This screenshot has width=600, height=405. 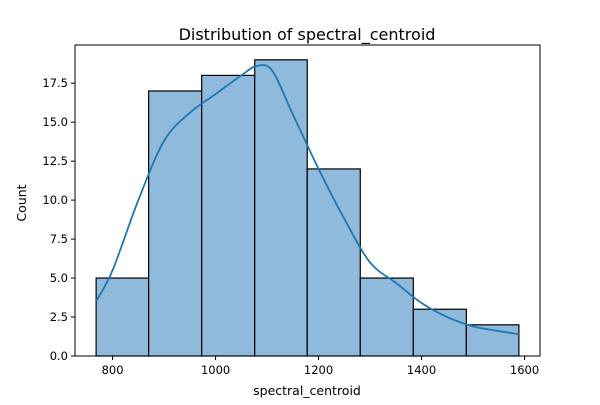 What do you see at coordinates (59, 278) in the screenshot?
I see `y-tick-label: 5.0` at bounding box center [59, 278].